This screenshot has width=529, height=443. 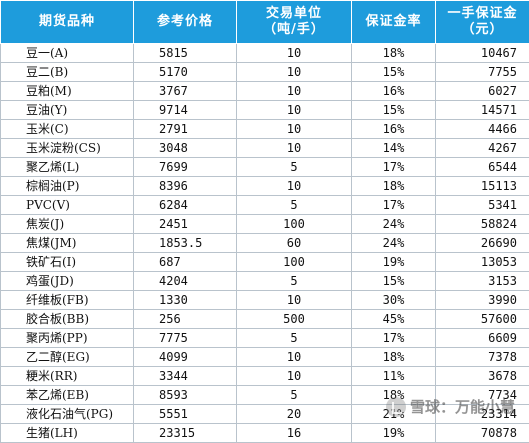 I want to click on cell-trading-unit: 100, so click(x=294, y=262).